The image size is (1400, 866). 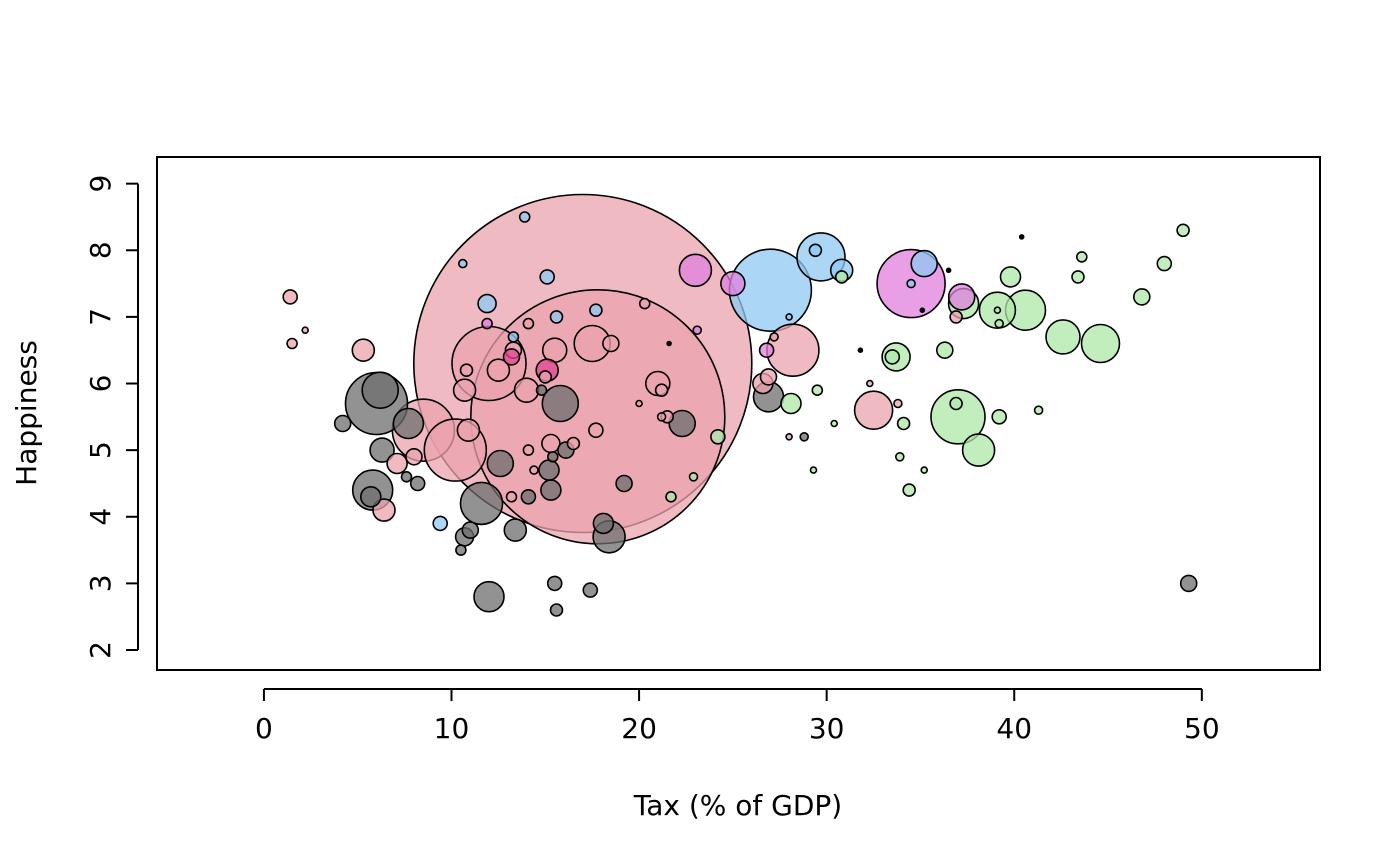 What do you see at coordinates (100, 450) in the screenshot?
I see `y-tick-label: 5` at bounding box center [100, 450].